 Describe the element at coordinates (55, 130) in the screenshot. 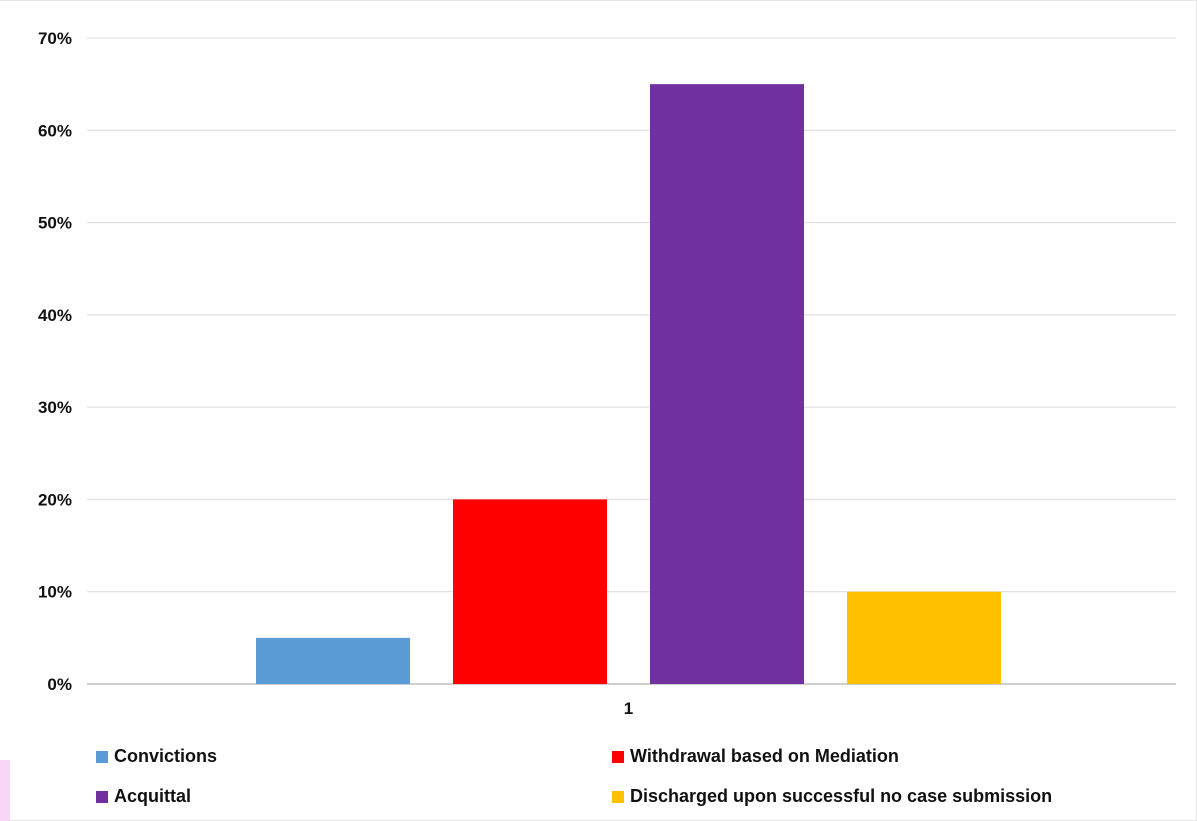

I see `y-tick-label: 60%` at that location.